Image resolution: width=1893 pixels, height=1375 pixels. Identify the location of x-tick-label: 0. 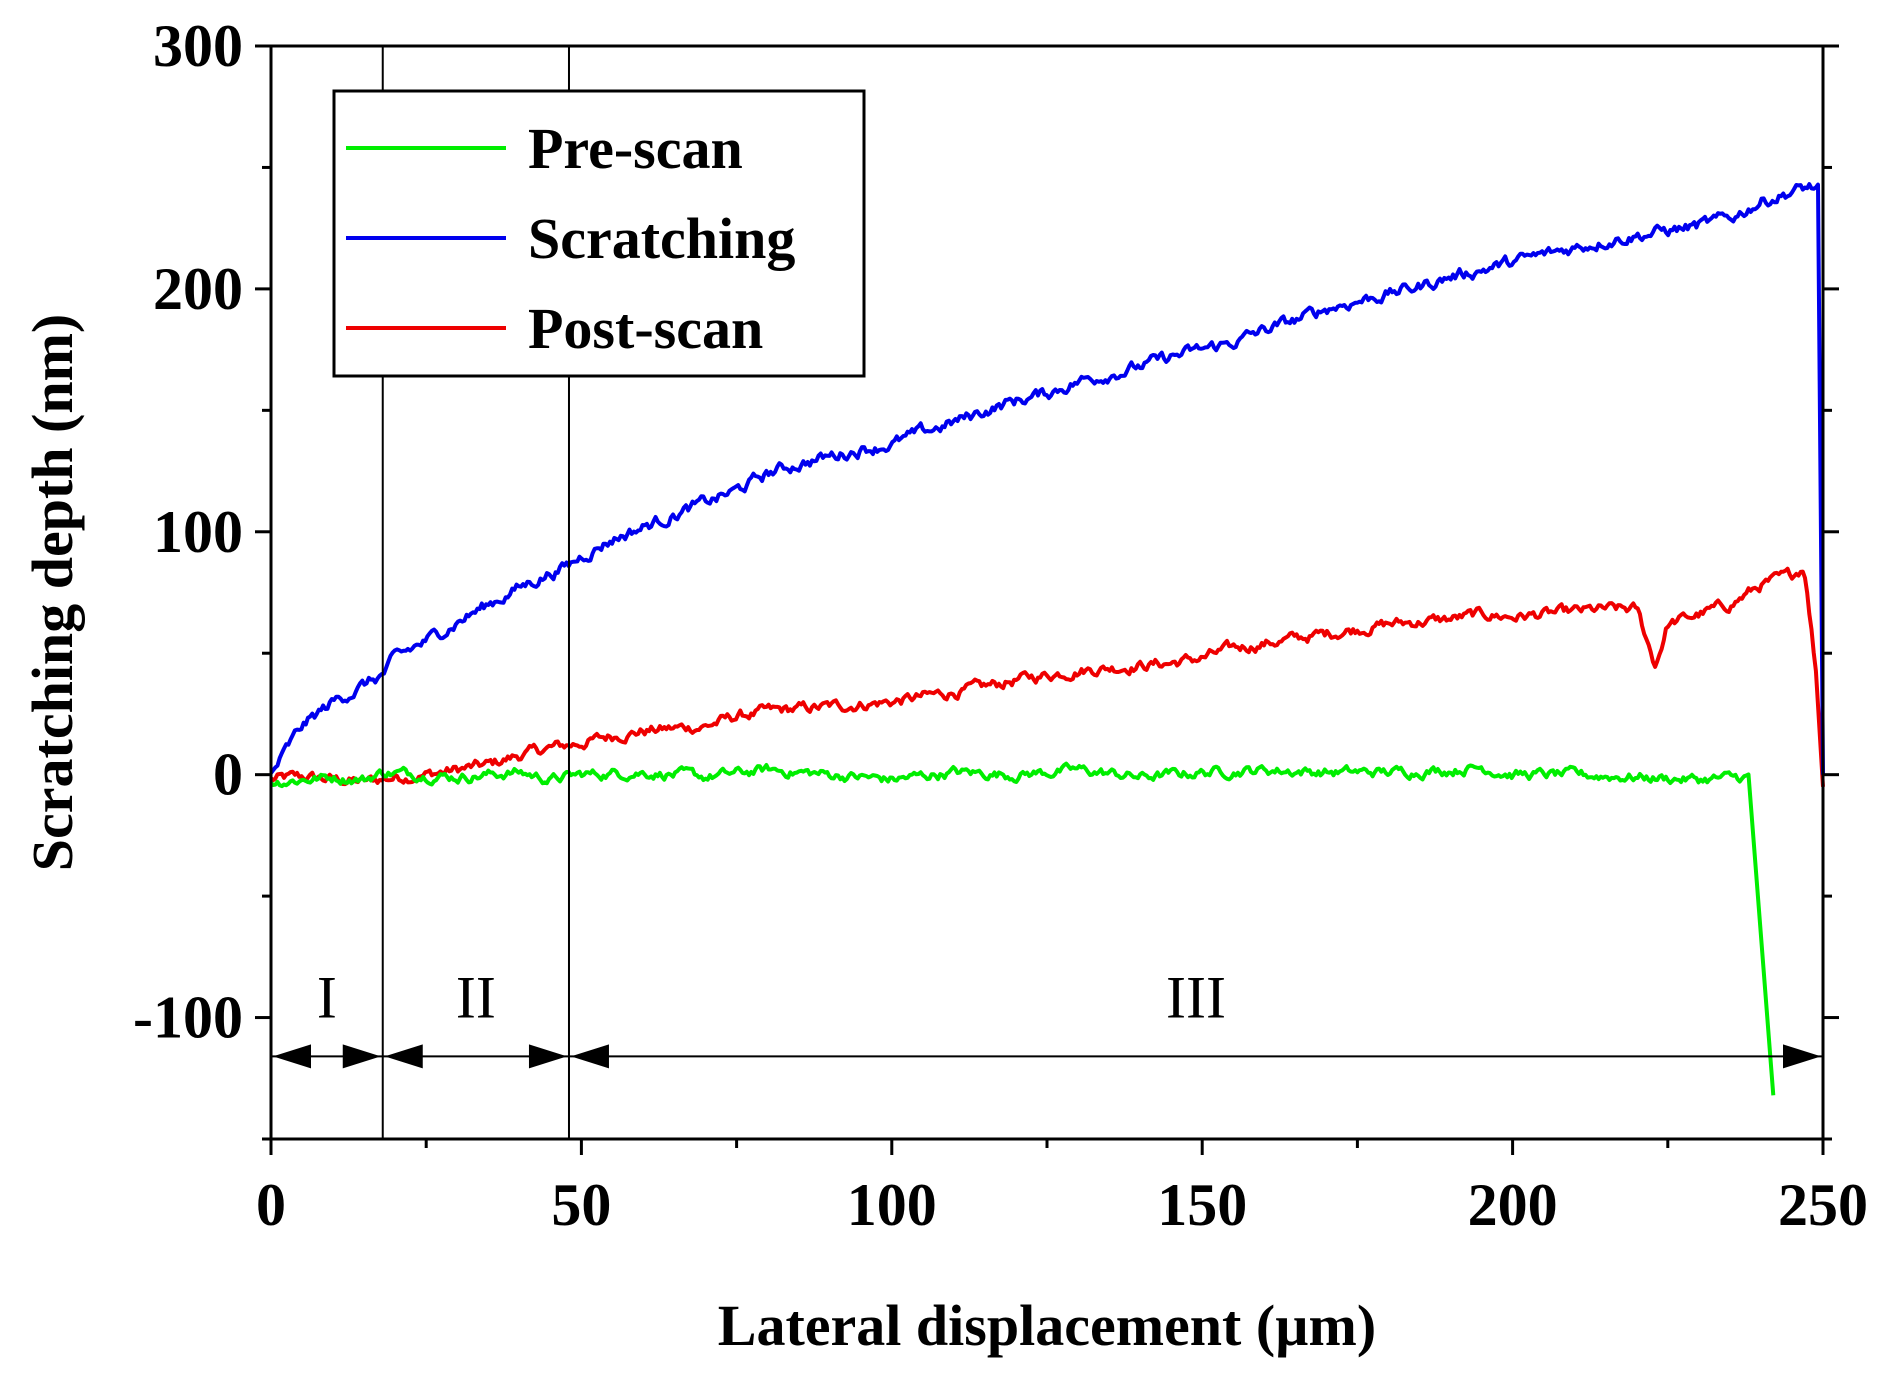
(271, 1205).